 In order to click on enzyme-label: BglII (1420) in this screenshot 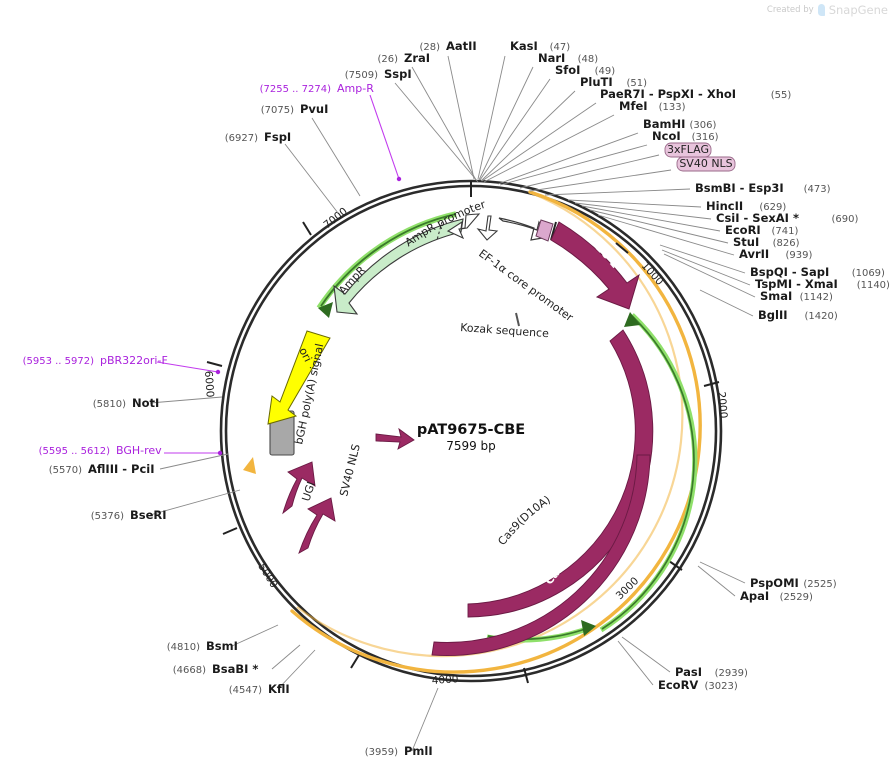, I will do `click(798, 315)`.